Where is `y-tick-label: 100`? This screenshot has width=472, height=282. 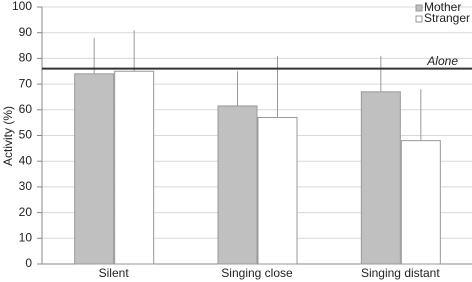 y-tick-label: 100 is located at coordinates (22, 6).